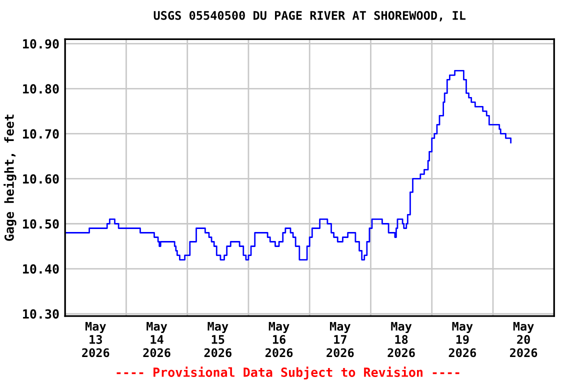  I want to click on x-tick-label: May 19 2026, so click(462, 340).